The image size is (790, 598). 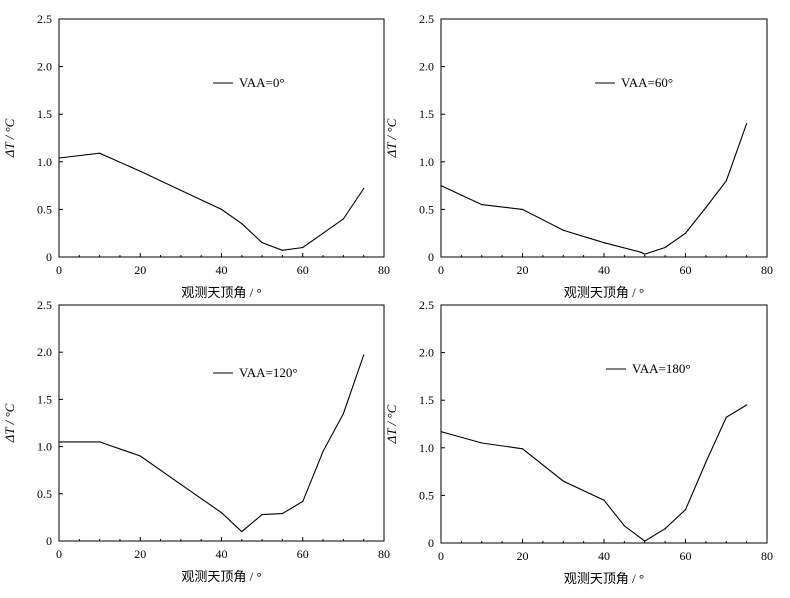 What do you see at coordinates (262, 82) in the screenshot?
I see `legend-label: VAA=0°` at bounding box center [262, 82].